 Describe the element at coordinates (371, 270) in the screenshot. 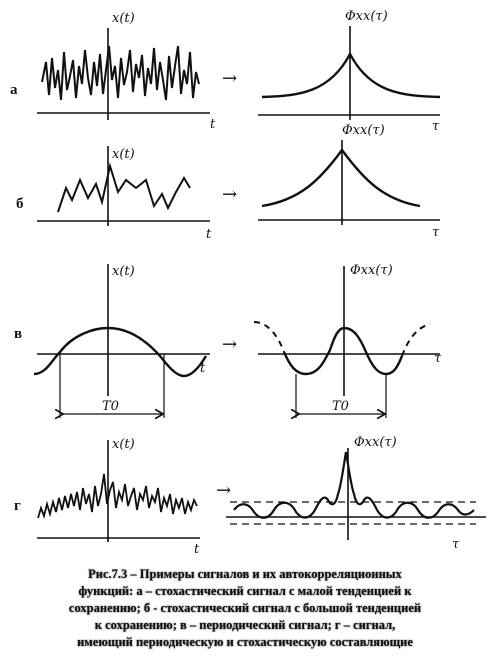

I see `row-v-right-y-label: Φxx(τ)` at that location.